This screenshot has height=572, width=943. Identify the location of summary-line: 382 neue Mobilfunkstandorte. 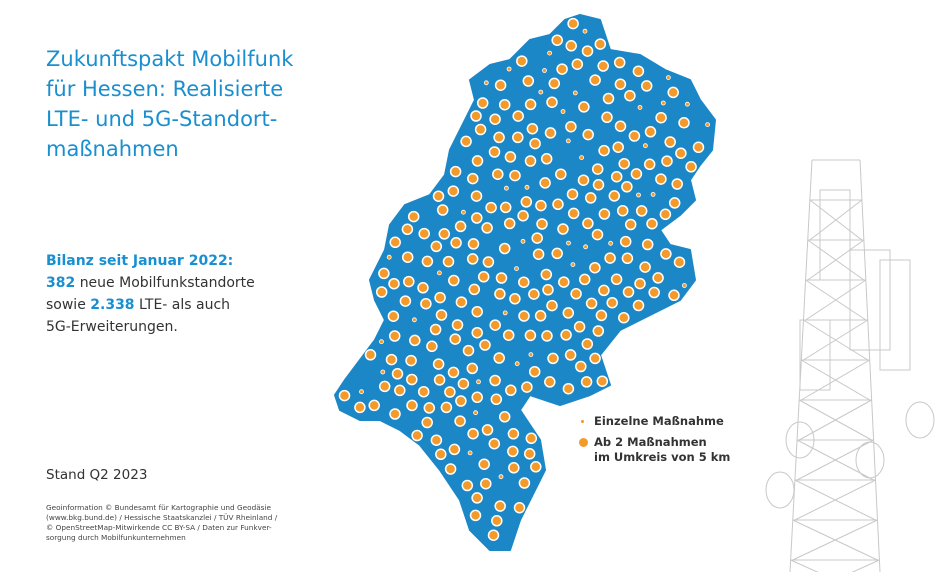
(150, 283).